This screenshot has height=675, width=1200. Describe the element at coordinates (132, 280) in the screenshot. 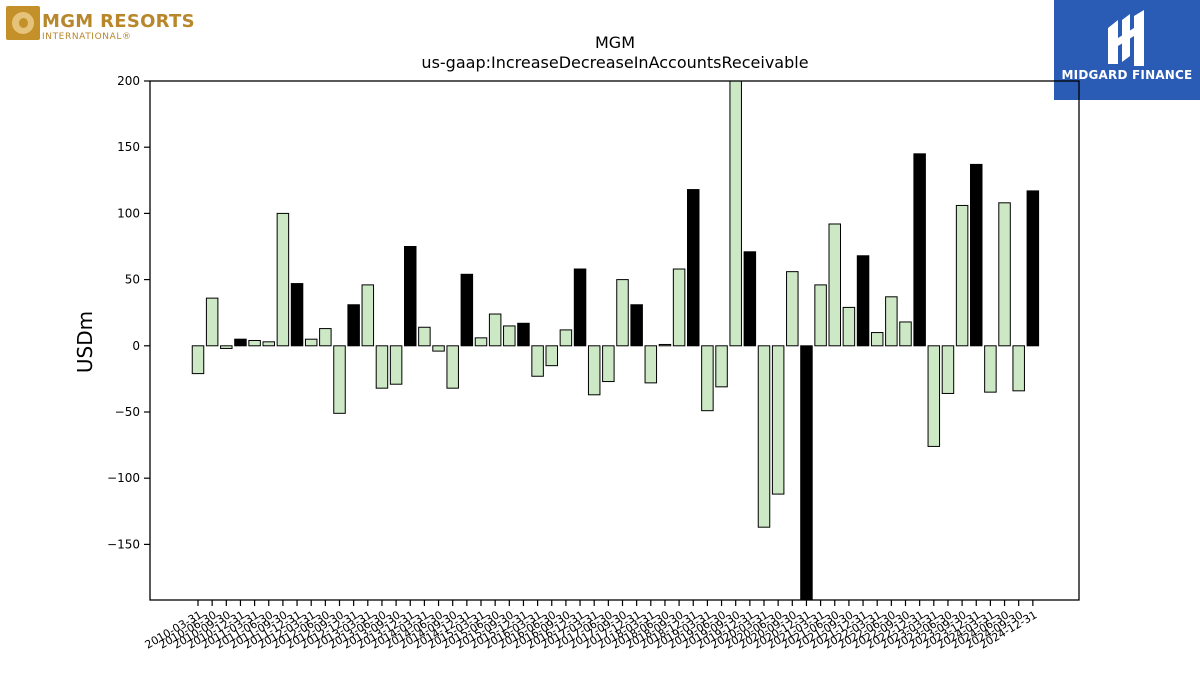

I see `y-tick-label: 50` at that location.